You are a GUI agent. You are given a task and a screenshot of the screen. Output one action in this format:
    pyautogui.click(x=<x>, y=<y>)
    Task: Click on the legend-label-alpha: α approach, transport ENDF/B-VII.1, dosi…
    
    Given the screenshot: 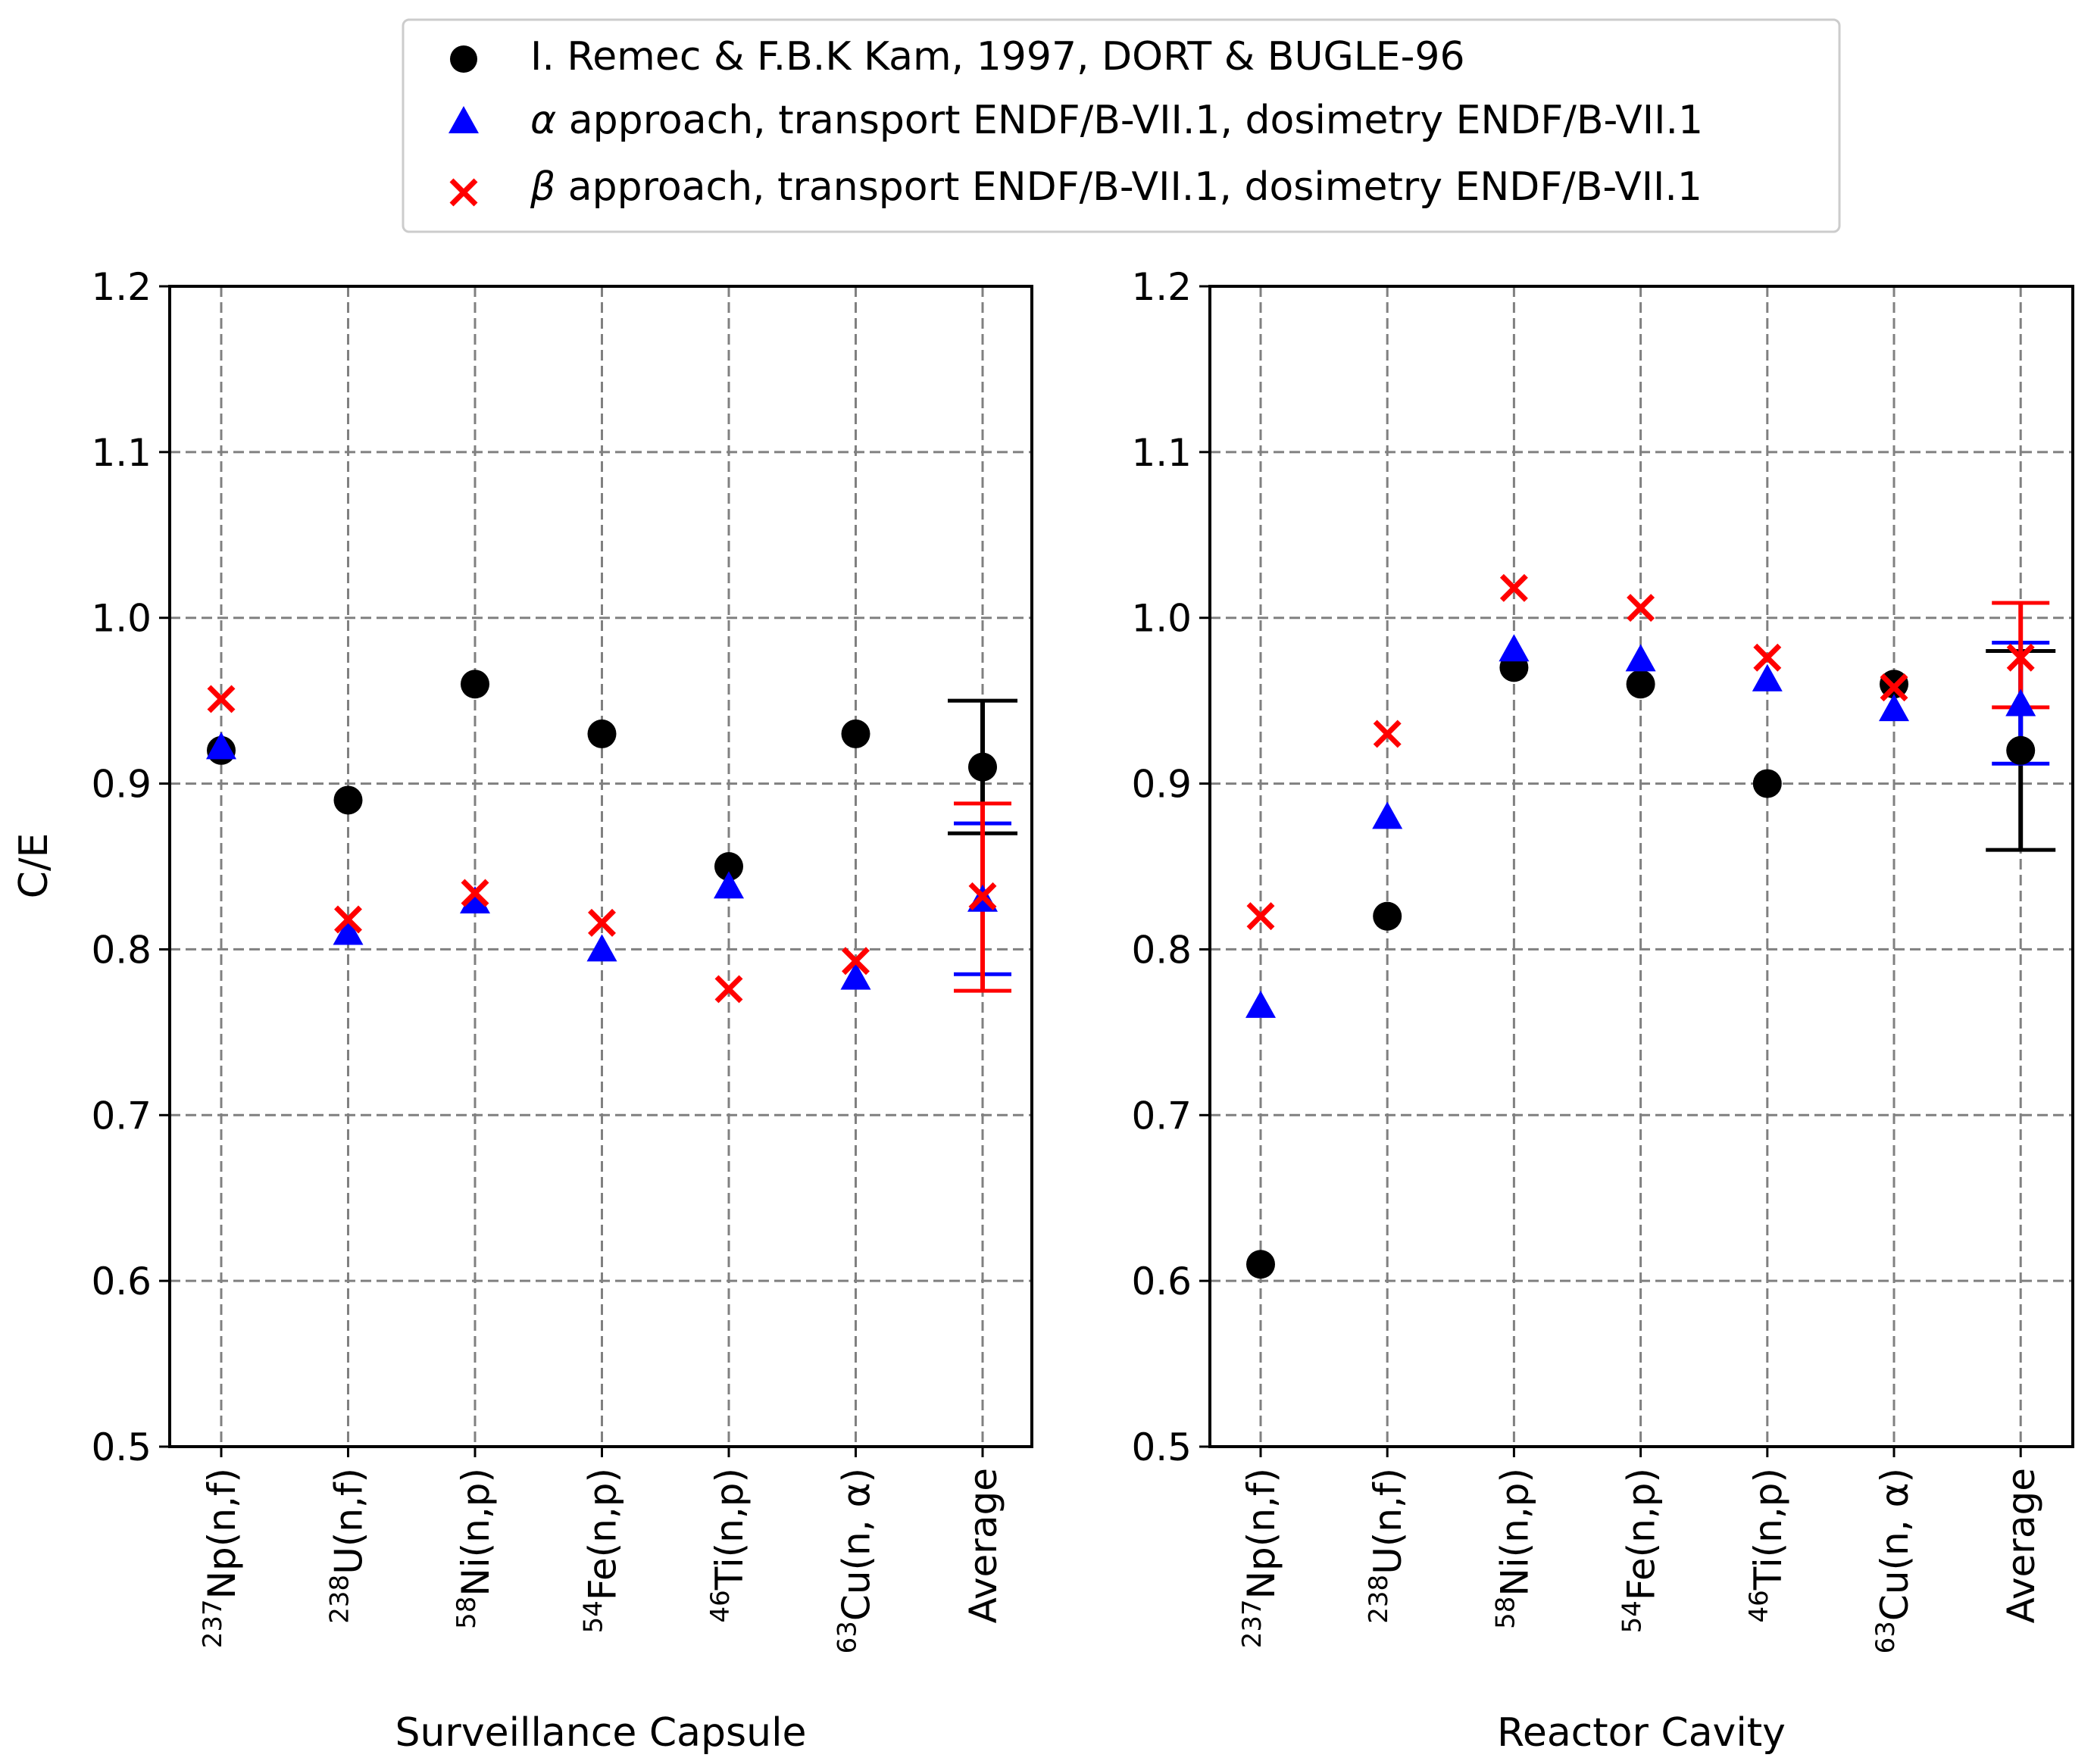 What is the action you would take?
    pyautogui.click(x=1117, y=120)
    